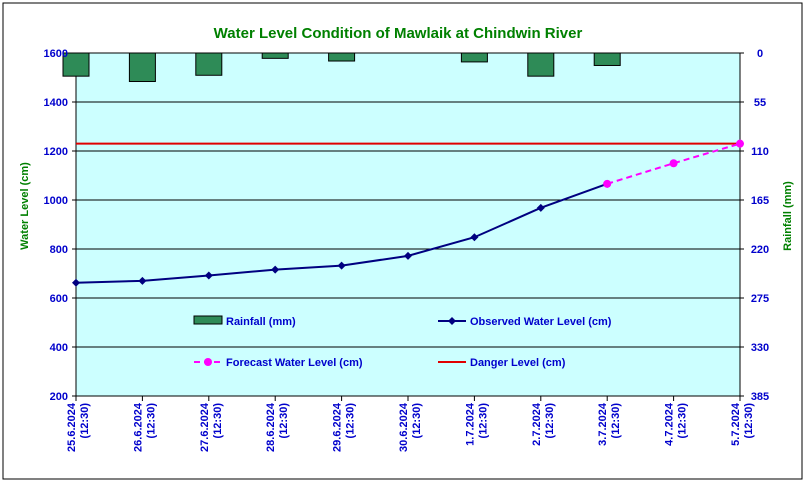 Image resolution: width=805 pixels, height=482 pixels. I want to click on legend-forecast-label: Forecast Water Level (cm), so click(294, 363).